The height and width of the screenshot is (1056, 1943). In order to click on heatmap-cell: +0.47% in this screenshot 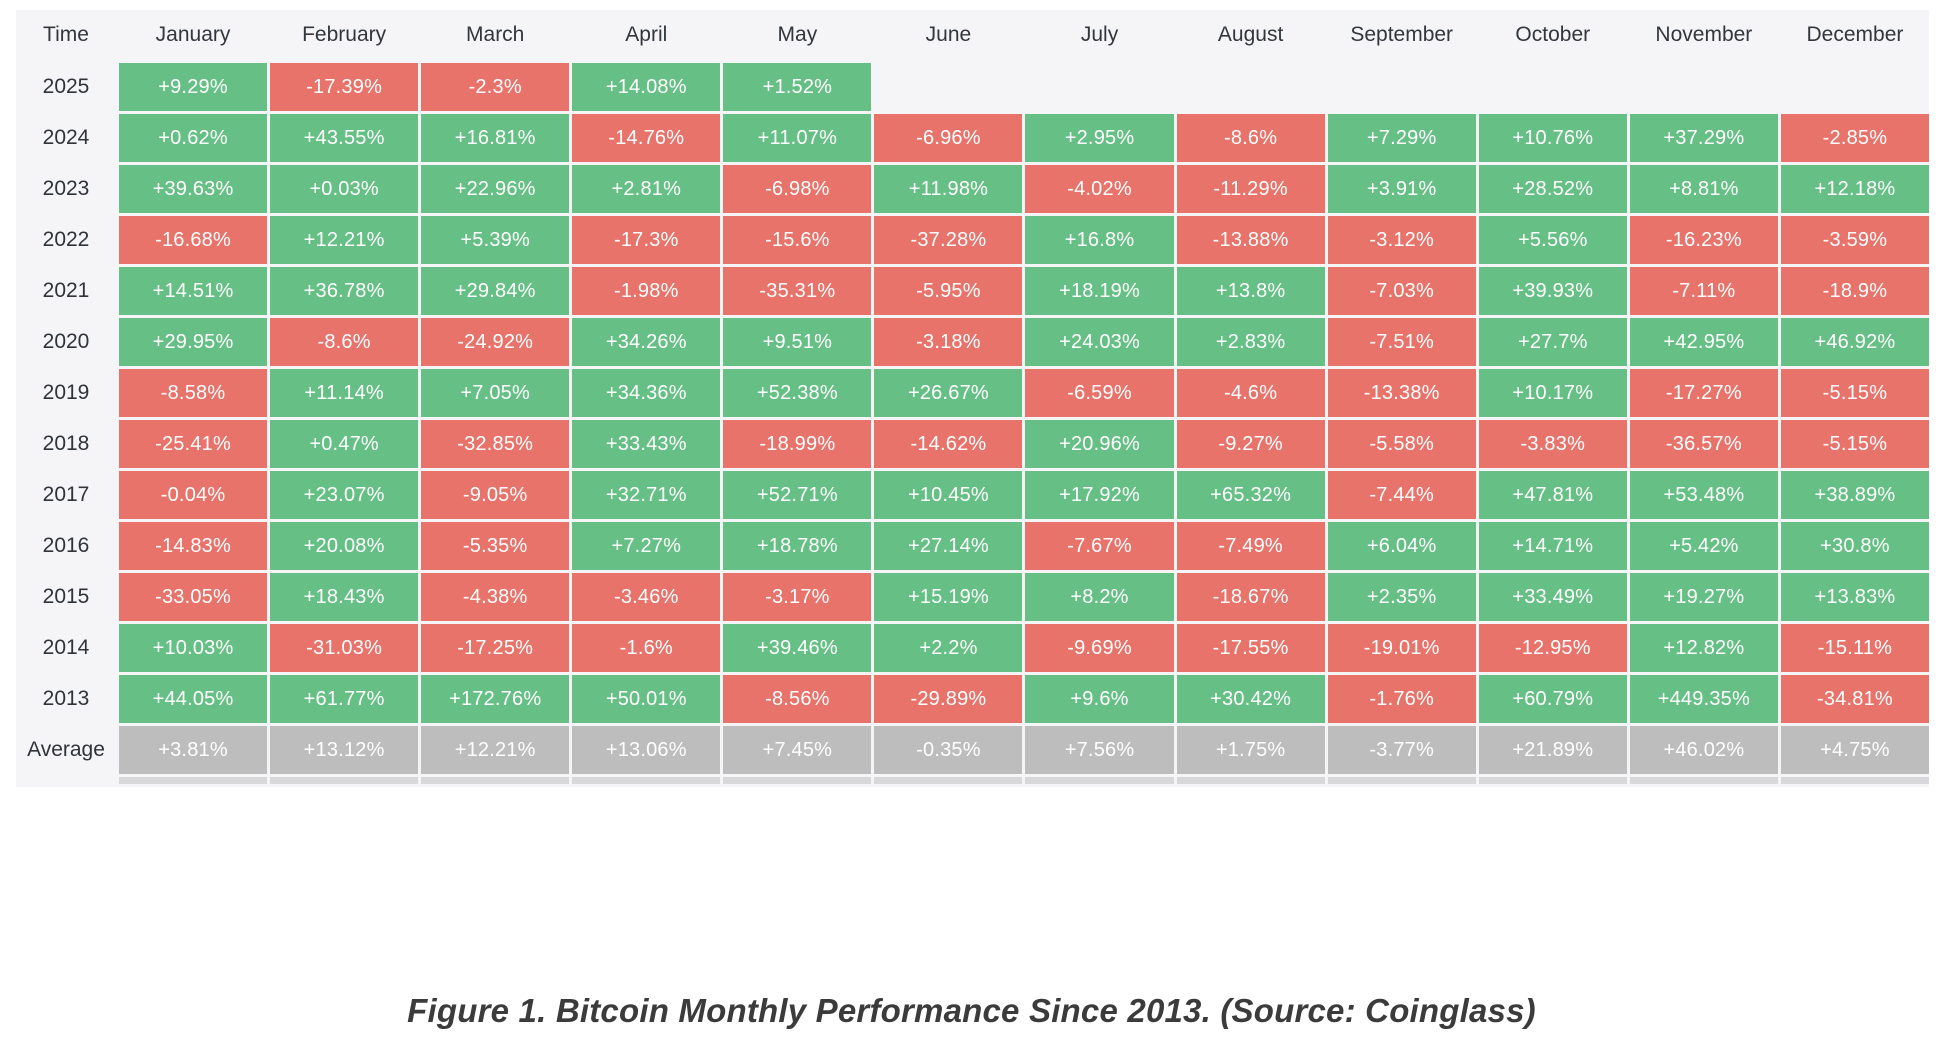, I will do `click(344, 444)`.